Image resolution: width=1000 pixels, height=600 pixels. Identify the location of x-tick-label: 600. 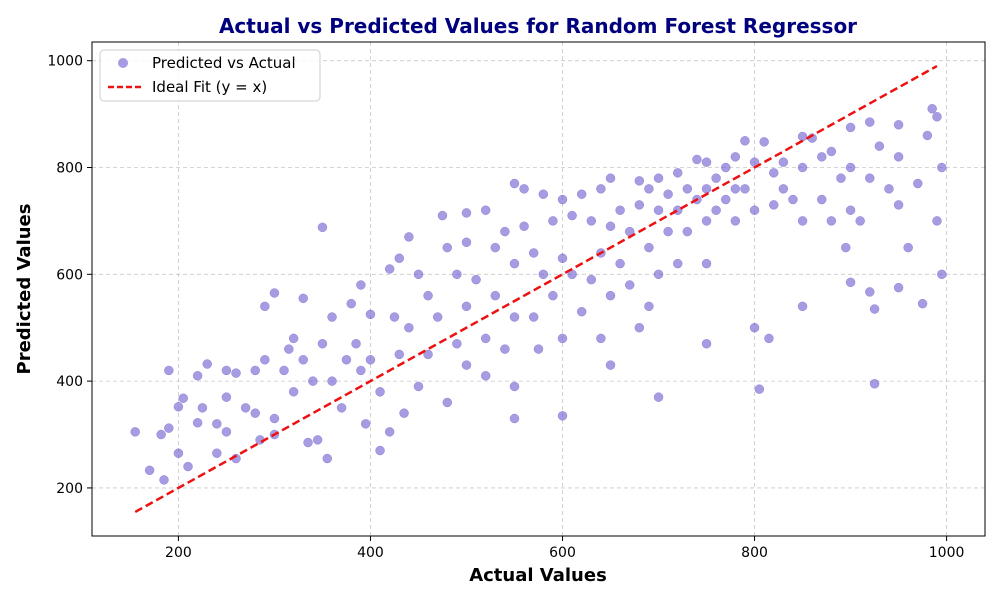
(562, 553).